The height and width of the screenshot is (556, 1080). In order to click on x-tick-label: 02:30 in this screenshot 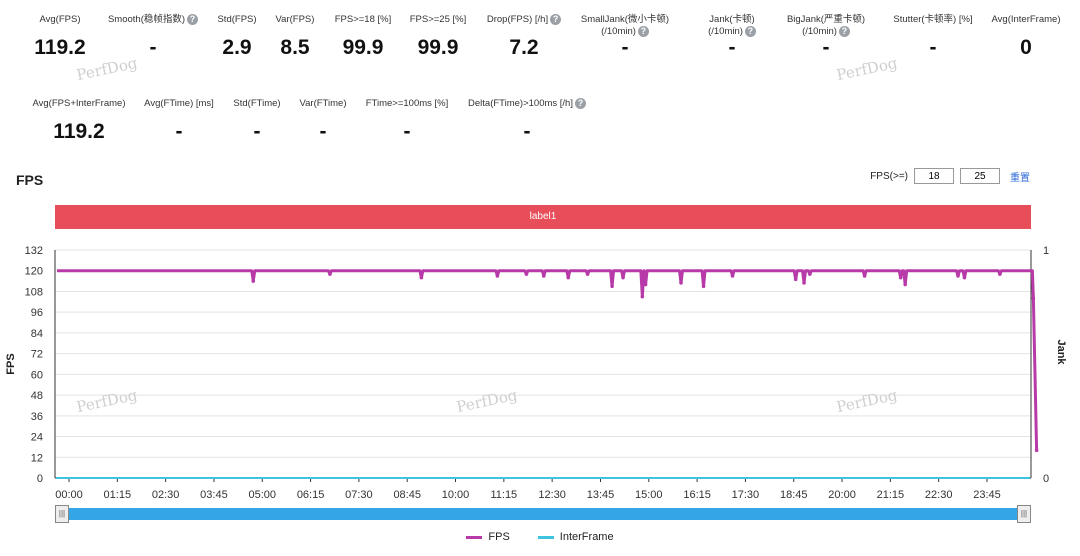, I will do `click(166, 495)`.